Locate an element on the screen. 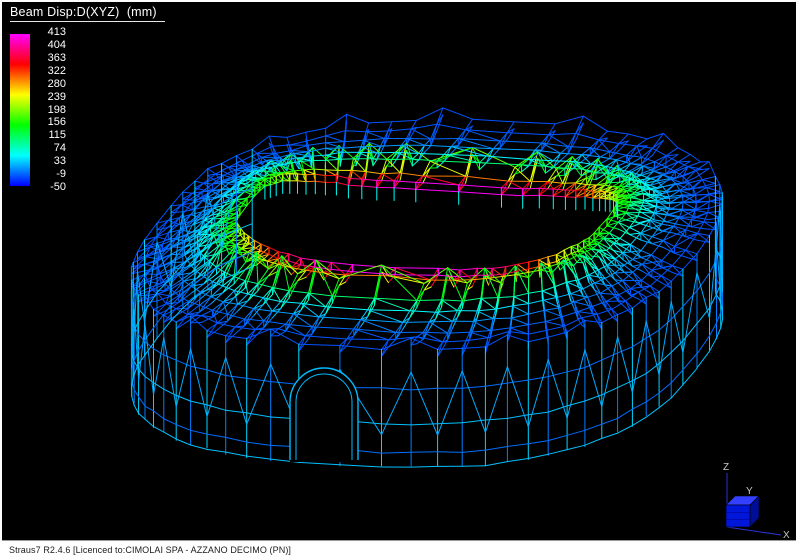 Image resolution: width=800 pixels, height=559 pixels. legend-value: 280 is located at coordinates (56, 83).